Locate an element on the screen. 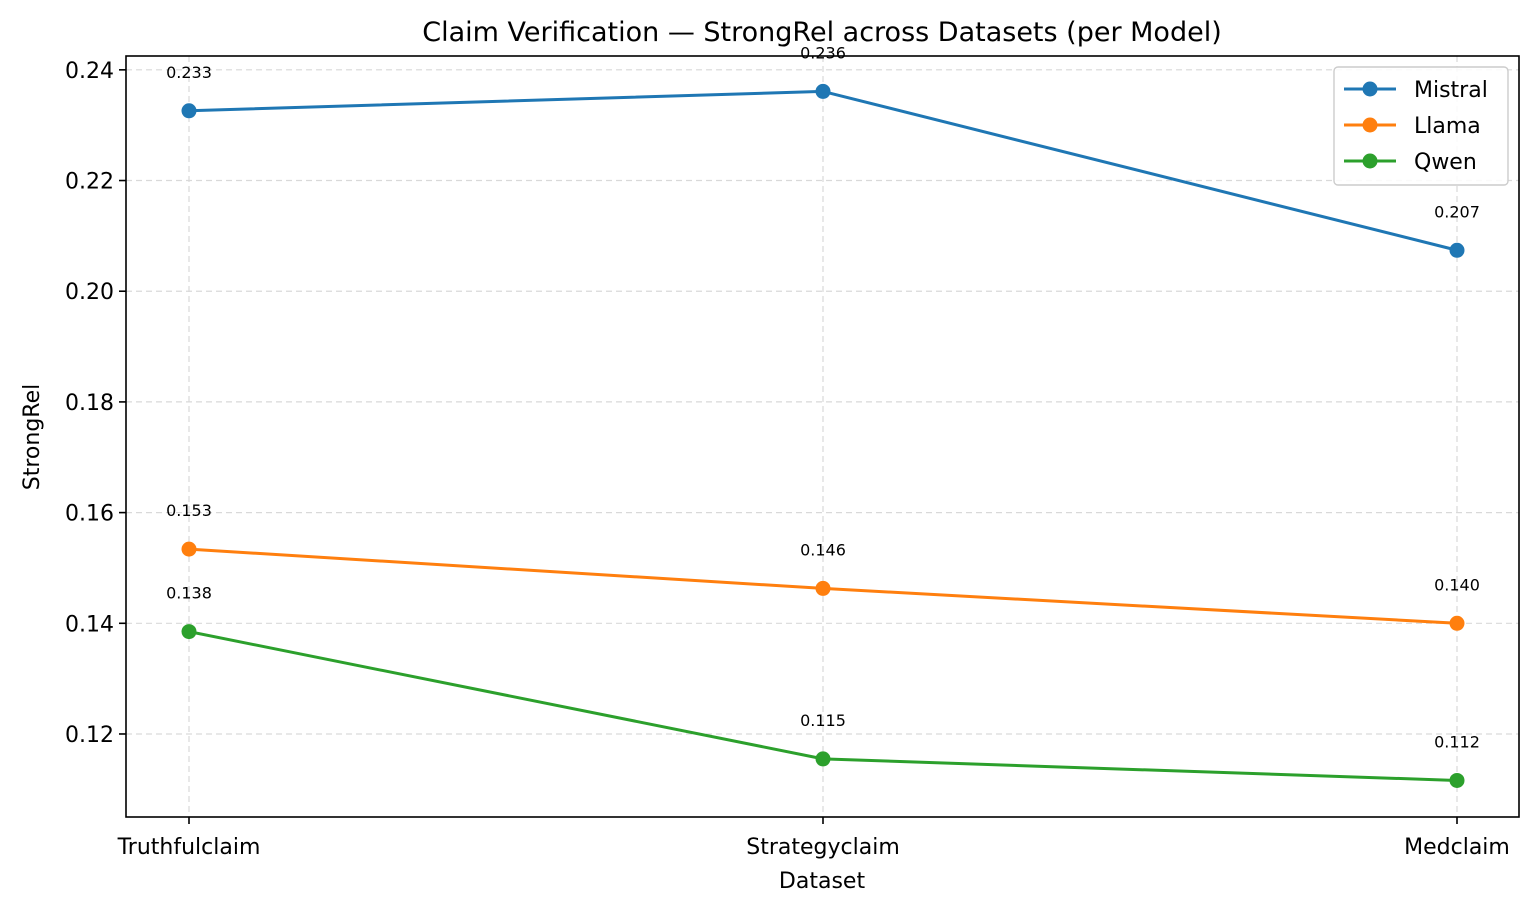 This screenshot has height=911, width=1538. data-label-qwen: 0.138 is located at coordinates (189, 593).